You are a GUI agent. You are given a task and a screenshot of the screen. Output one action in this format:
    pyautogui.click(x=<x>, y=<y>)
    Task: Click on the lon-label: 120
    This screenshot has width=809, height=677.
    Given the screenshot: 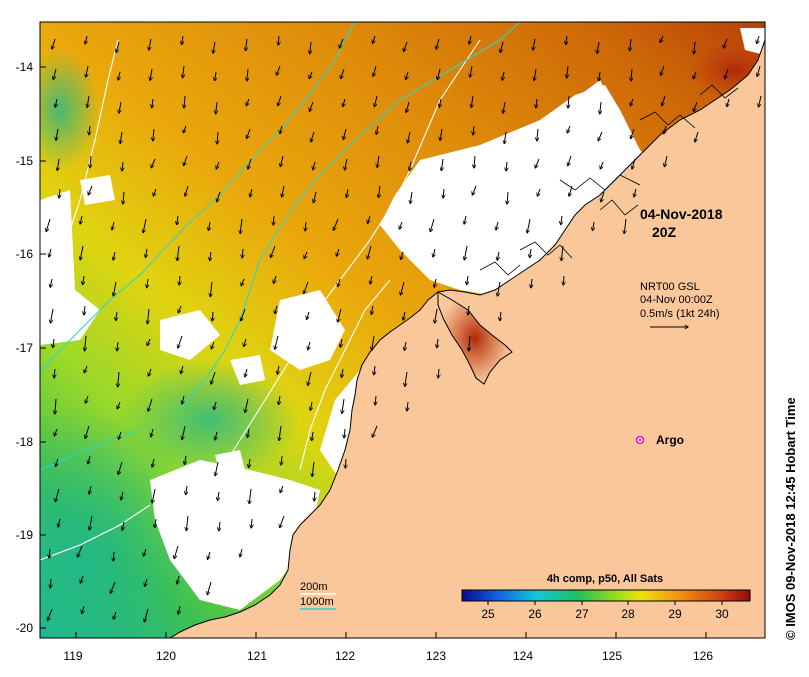 What is the action you would take?
    pyautogui.click(x=166, y=656)
    